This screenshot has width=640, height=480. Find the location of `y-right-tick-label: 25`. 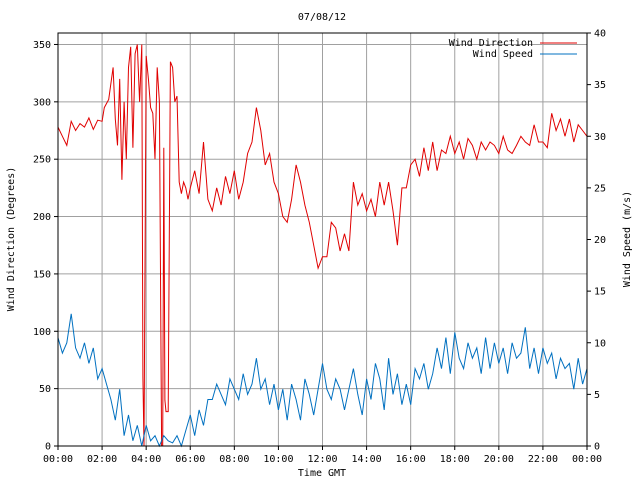

y-right-tick-label: 25 is located at coordinates (600, 188).